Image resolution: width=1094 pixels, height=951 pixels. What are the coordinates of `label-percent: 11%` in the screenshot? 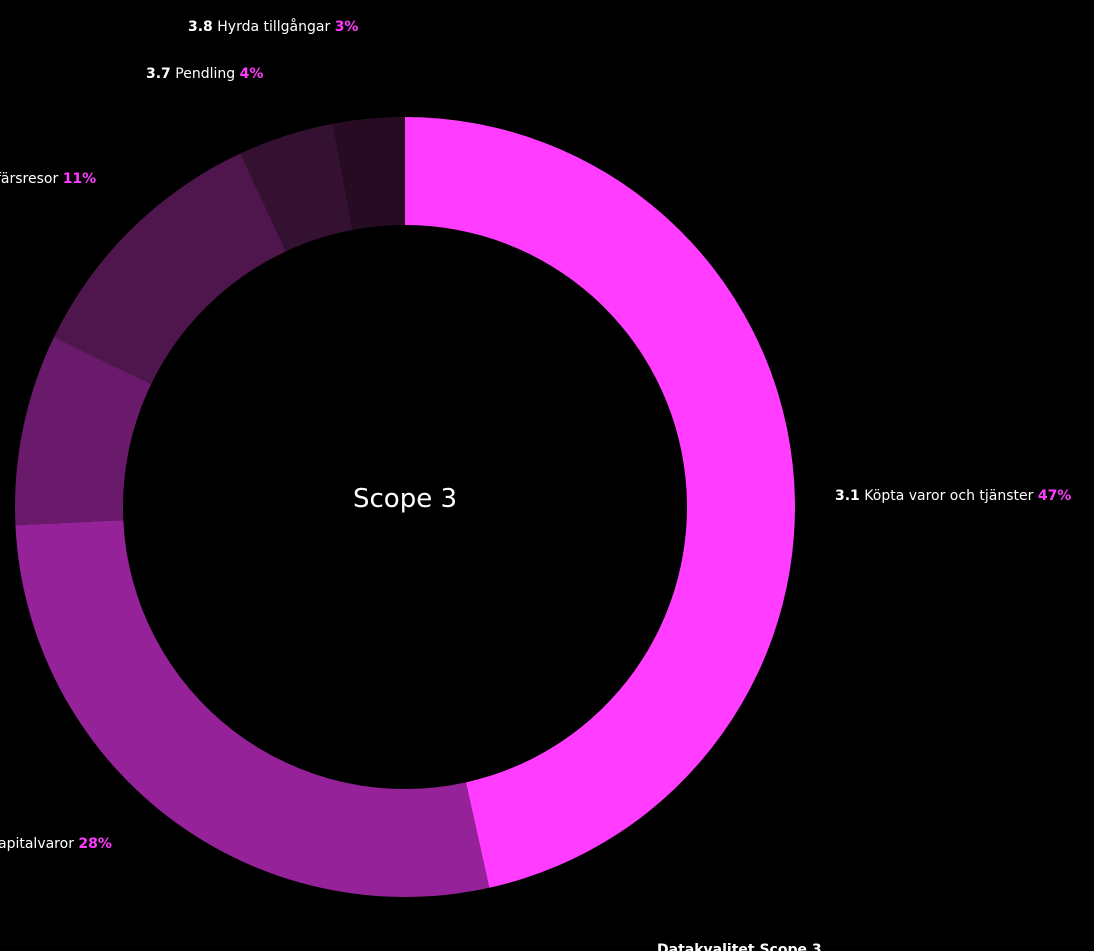 It's located at (79, 179).